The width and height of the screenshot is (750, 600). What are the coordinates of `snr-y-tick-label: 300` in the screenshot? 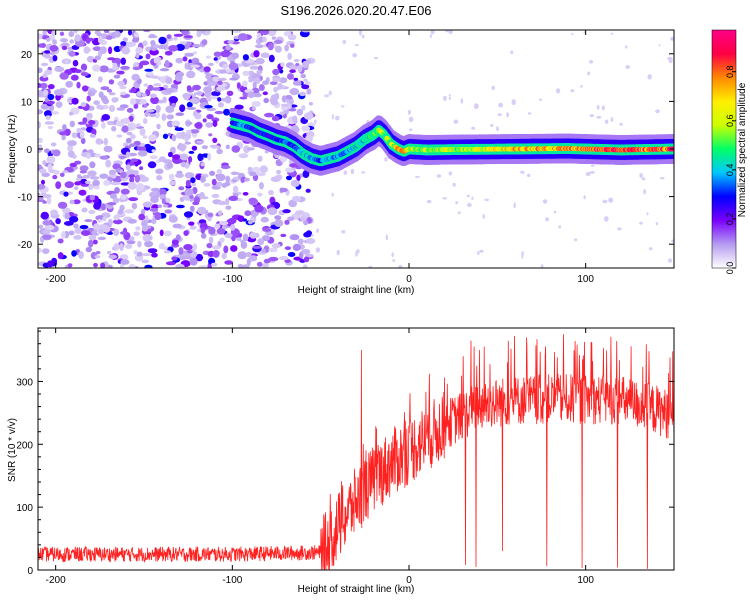 It's located at (24, 382).